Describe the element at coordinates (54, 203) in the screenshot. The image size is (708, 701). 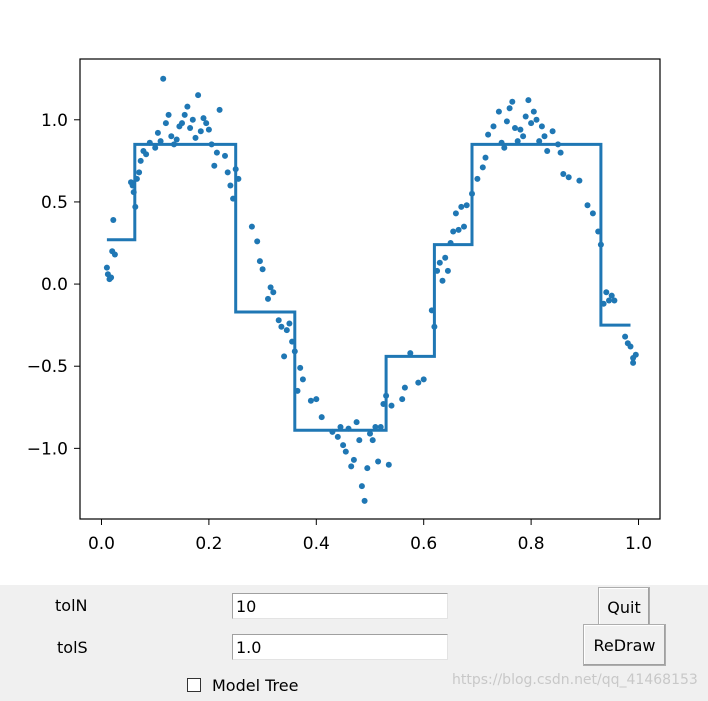
I see `y-tick-label: 0.5` at that location.